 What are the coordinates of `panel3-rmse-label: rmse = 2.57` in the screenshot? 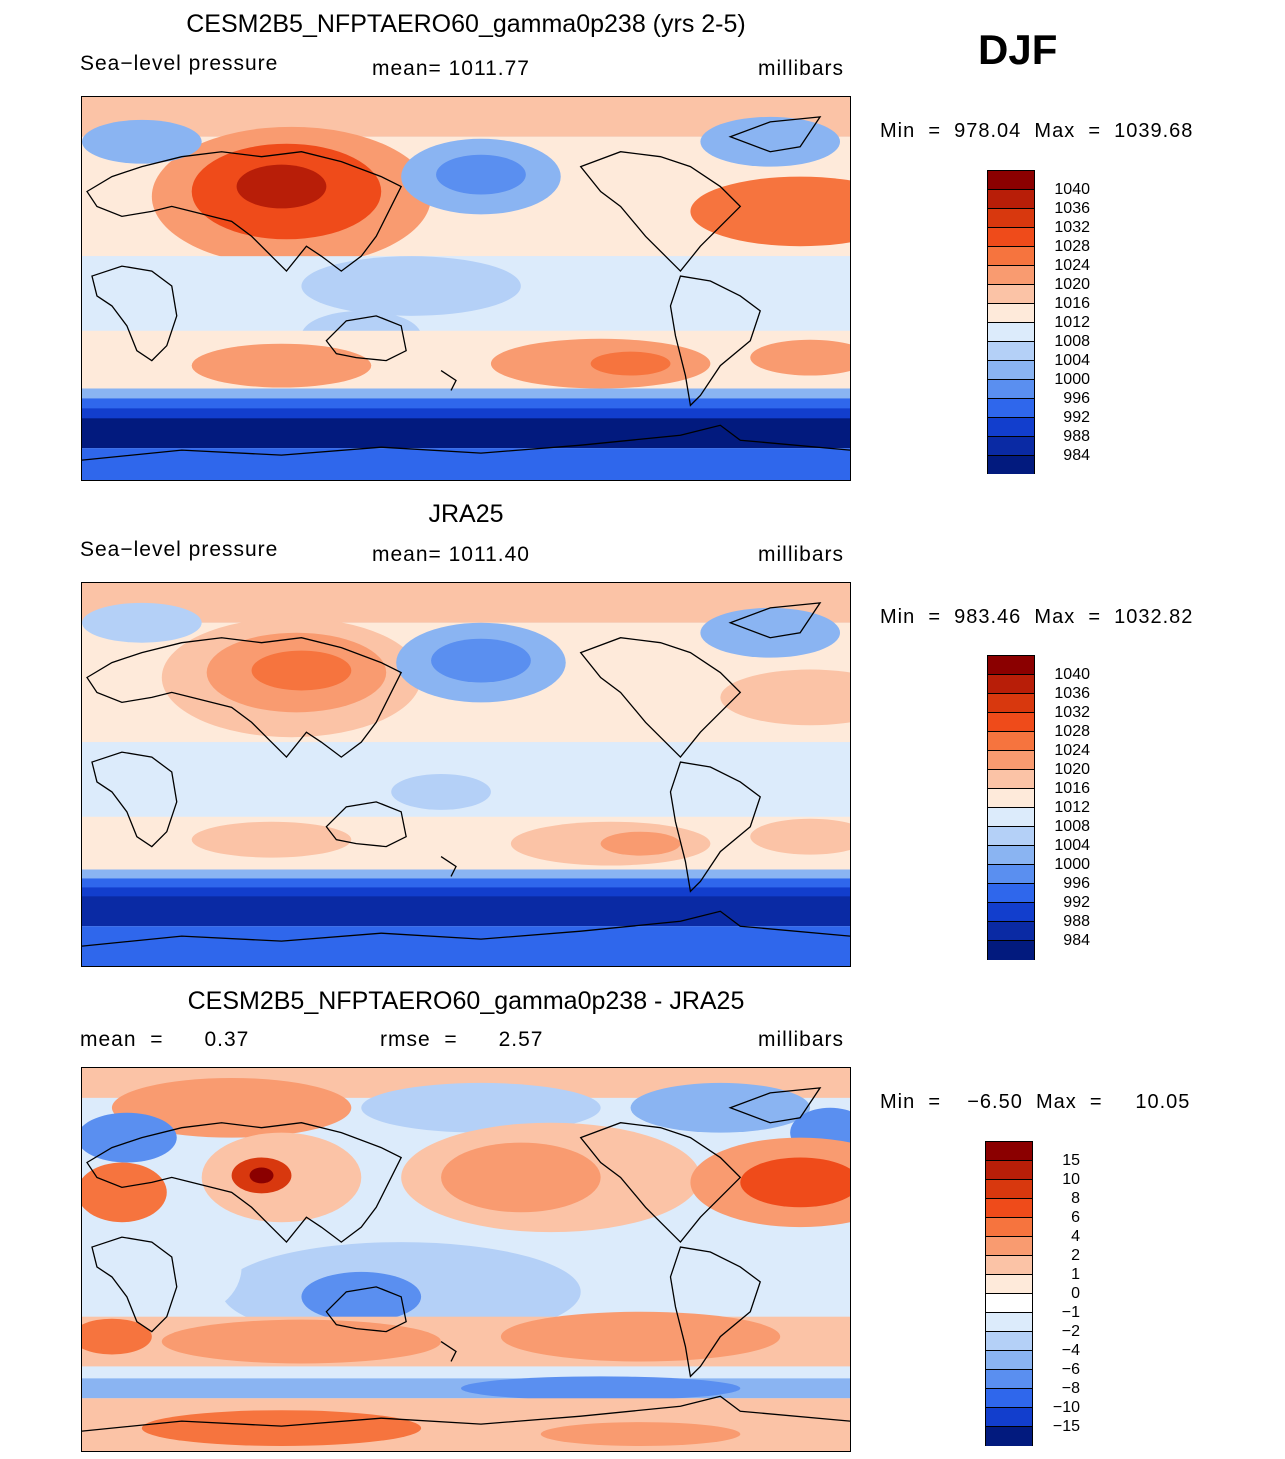 It's located at (462, 1039).